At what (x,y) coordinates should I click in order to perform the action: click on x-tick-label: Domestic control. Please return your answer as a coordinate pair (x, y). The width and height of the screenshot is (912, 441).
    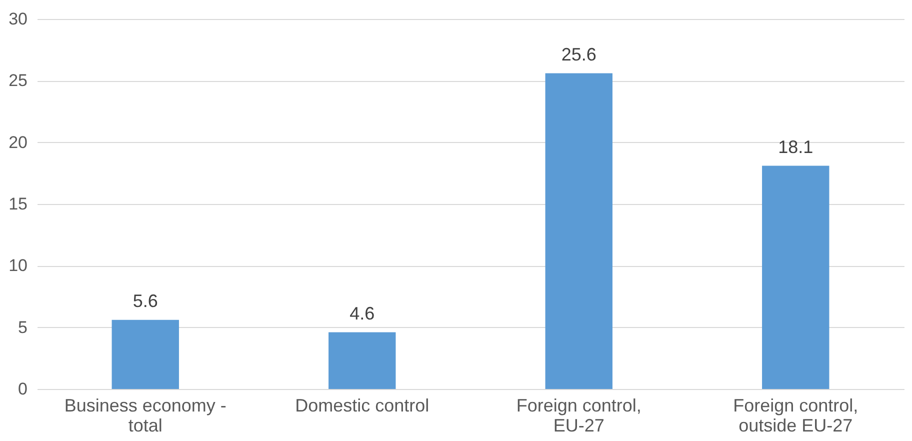
    Looking at the image, I should click on (362, 406).